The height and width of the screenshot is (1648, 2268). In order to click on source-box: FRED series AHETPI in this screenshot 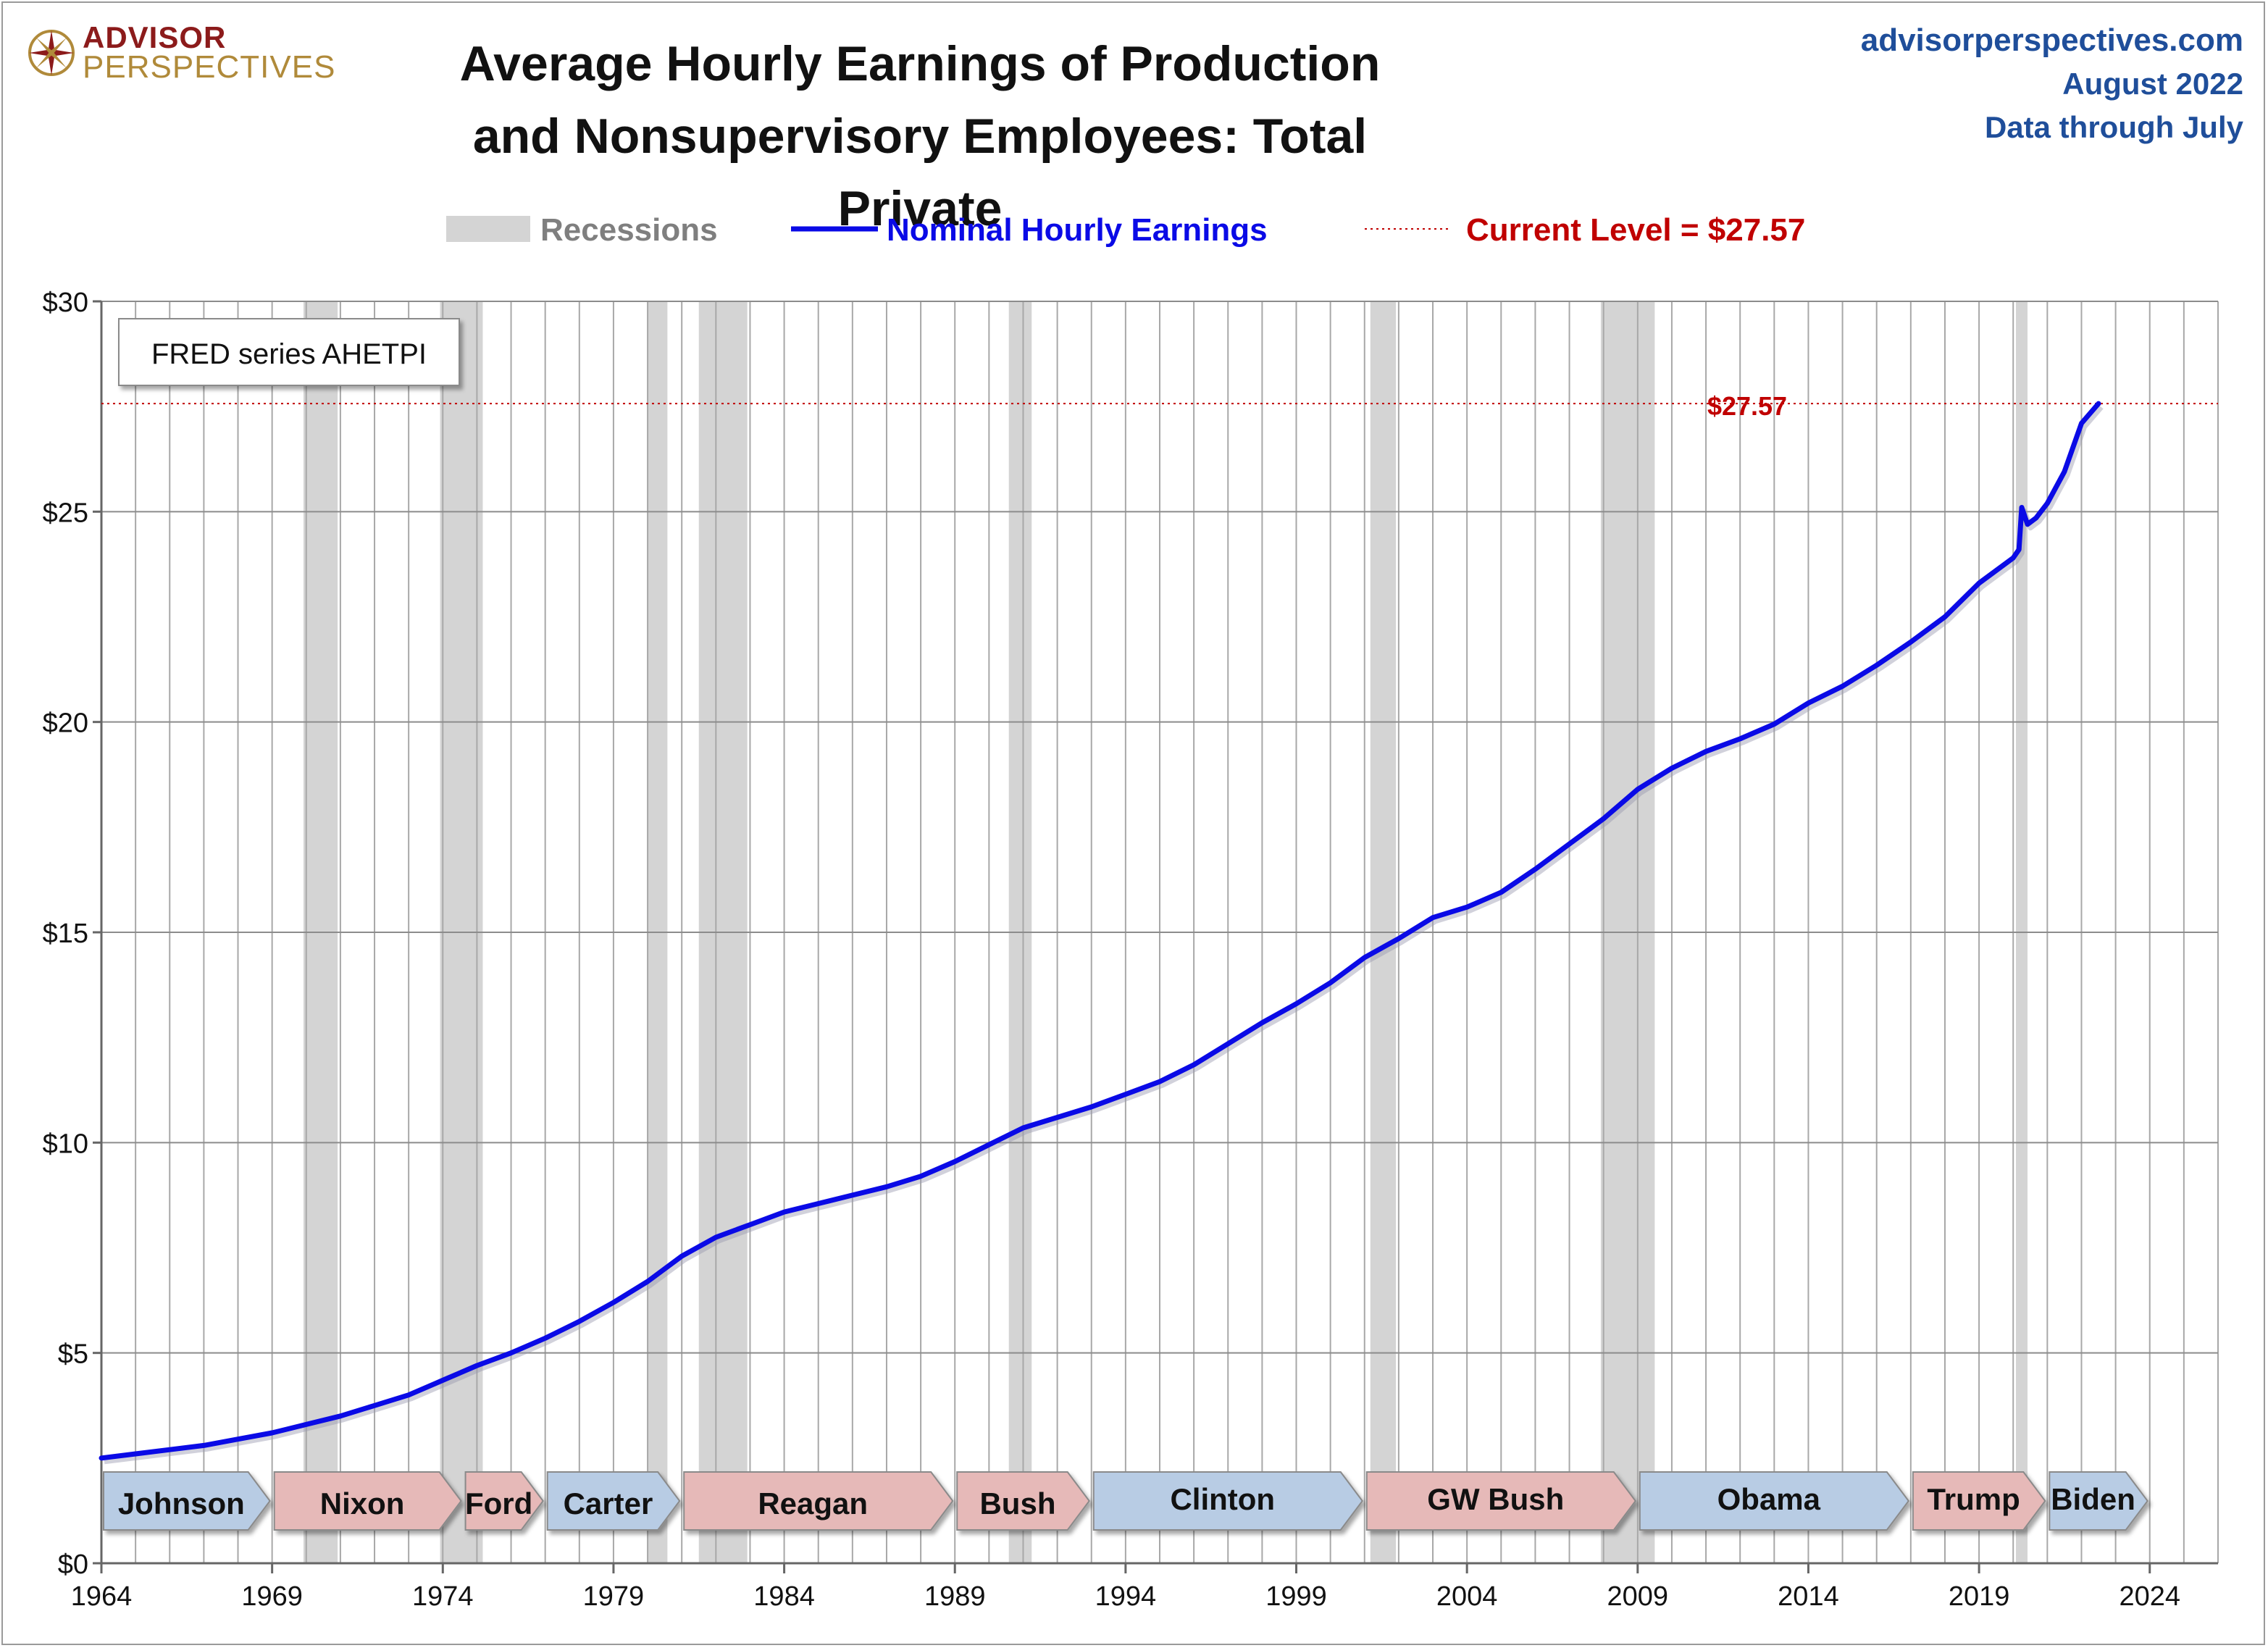, I will do `click(289, 352)`.